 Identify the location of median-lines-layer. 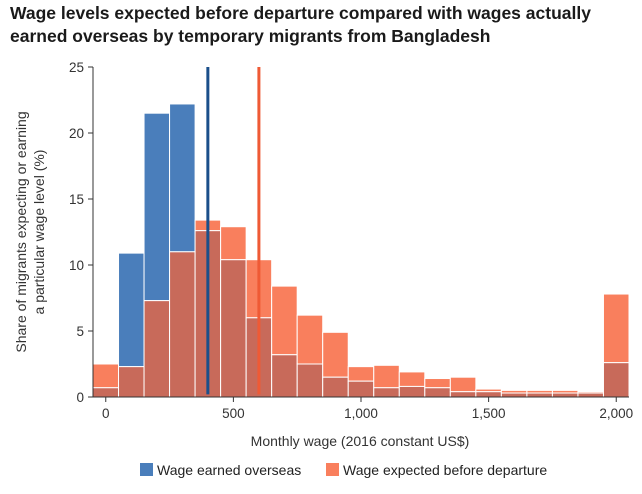
(233, 231).